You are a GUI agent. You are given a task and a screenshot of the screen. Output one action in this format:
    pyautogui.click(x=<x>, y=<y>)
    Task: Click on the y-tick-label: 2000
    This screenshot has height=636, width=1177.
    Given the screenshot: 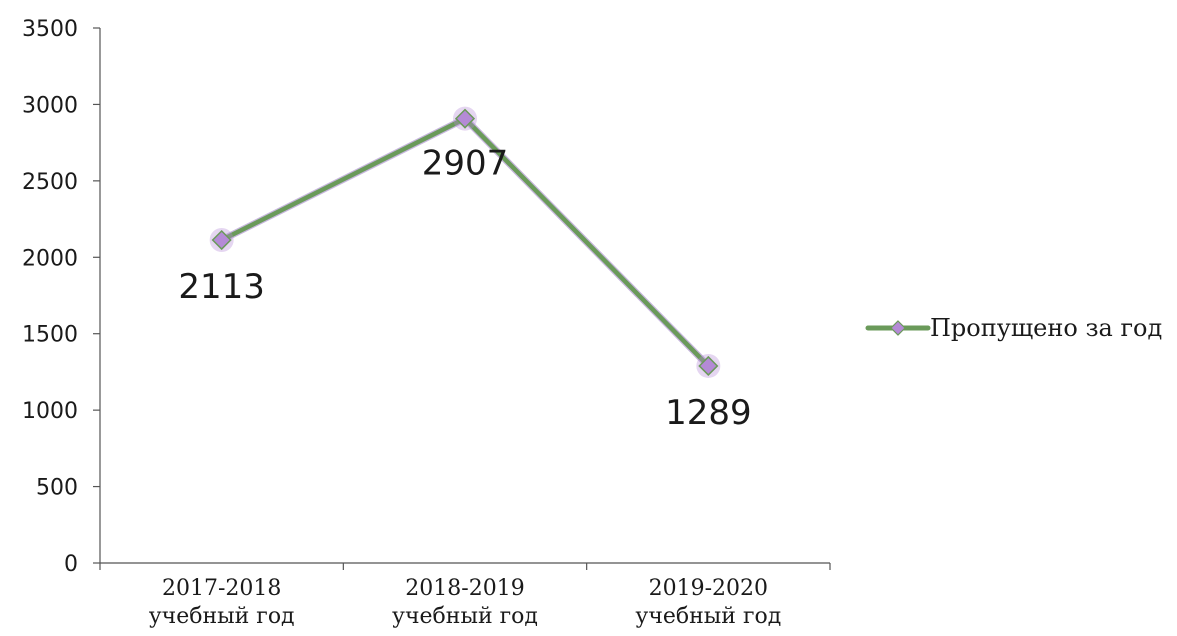 What is the action you would take?
    pyautogui.click(x=50, y=258)
    